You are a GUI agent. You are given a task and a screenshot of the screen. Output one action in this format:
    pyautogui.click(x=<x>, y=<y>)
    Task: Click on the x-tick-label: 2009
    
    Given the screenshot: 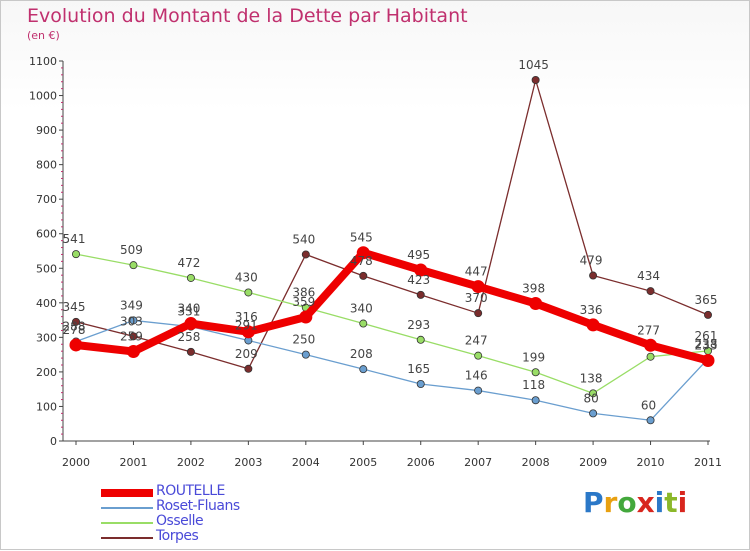 What is the action you would take?
    pyautogui.click(x=593, y=462)
    